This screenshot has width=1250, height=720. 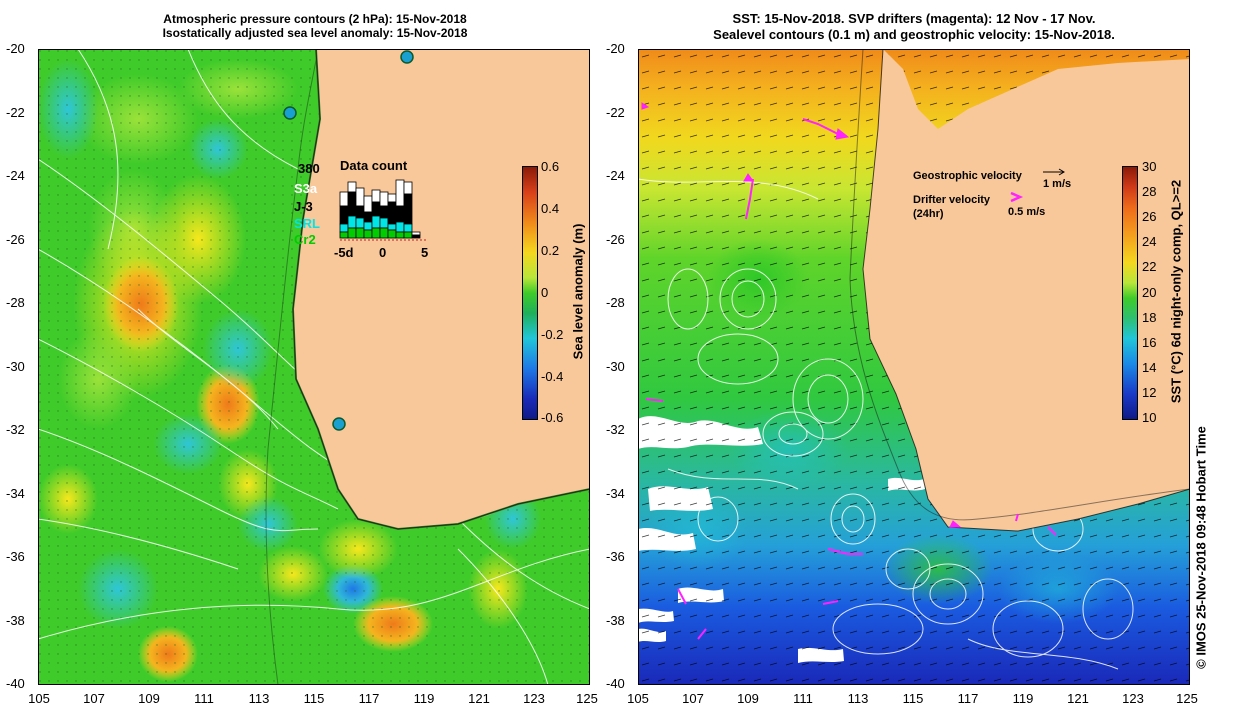 I want to click on sst-colorbar-tick: 20, so click(x=1149, y=292).